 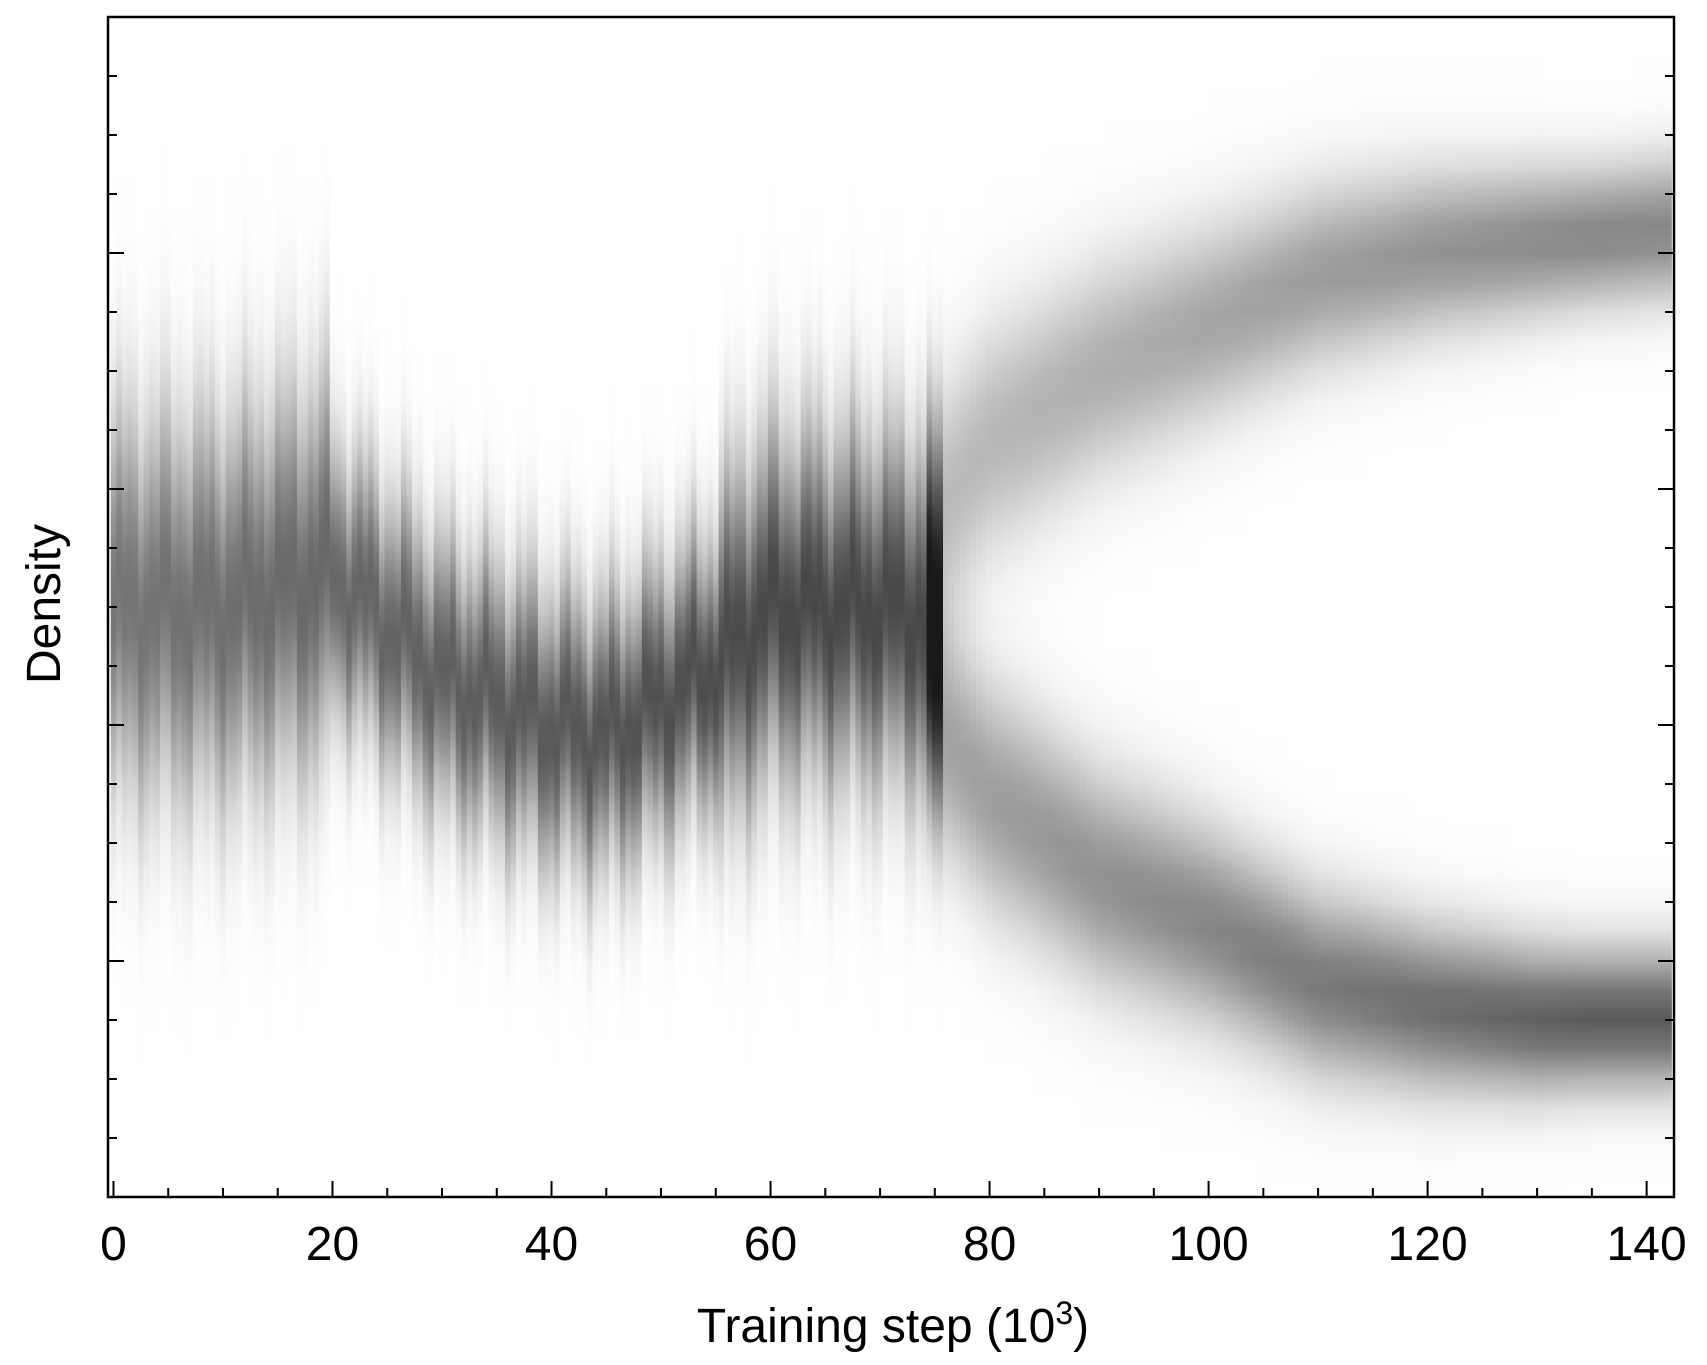 I want to click on x-tick-labels: 0 20 40 60 80 100 120 140, so click(x=893, y=1244).